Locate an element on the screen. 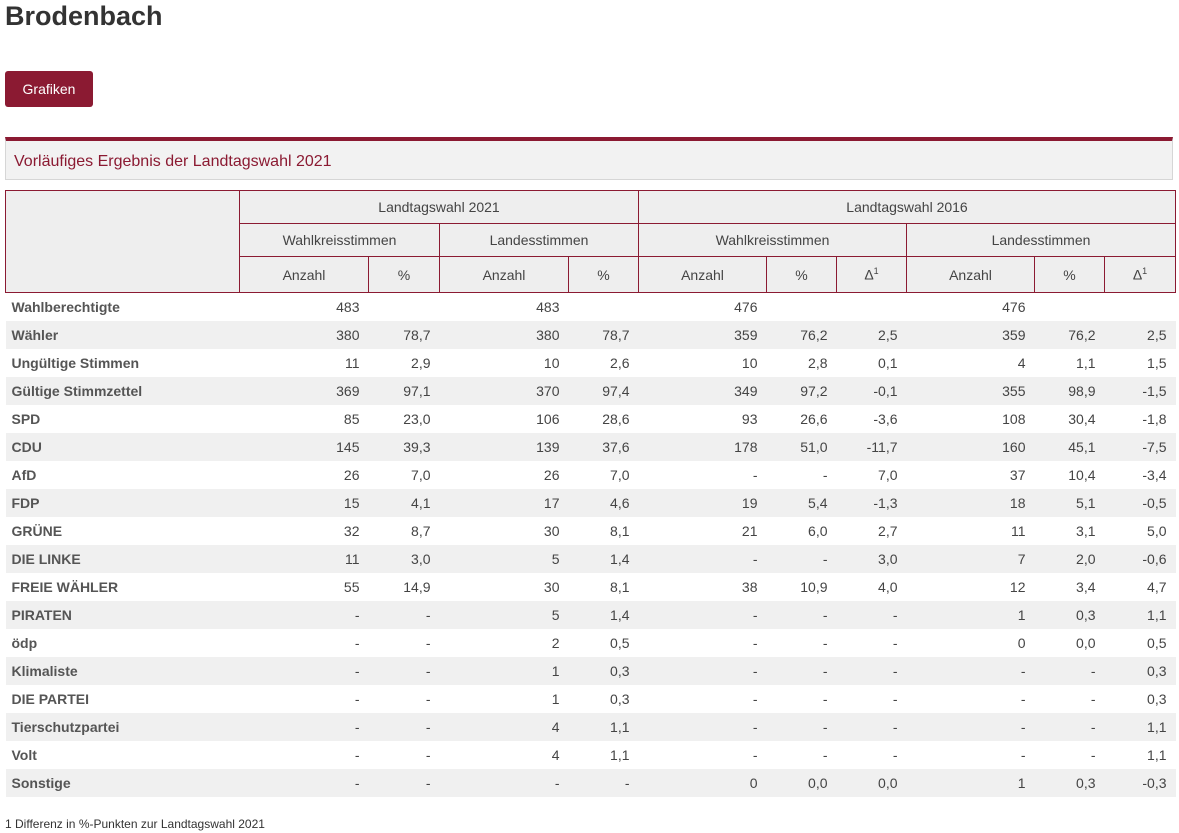  table-cell: -0,1 is located at coordinates (871, 391).